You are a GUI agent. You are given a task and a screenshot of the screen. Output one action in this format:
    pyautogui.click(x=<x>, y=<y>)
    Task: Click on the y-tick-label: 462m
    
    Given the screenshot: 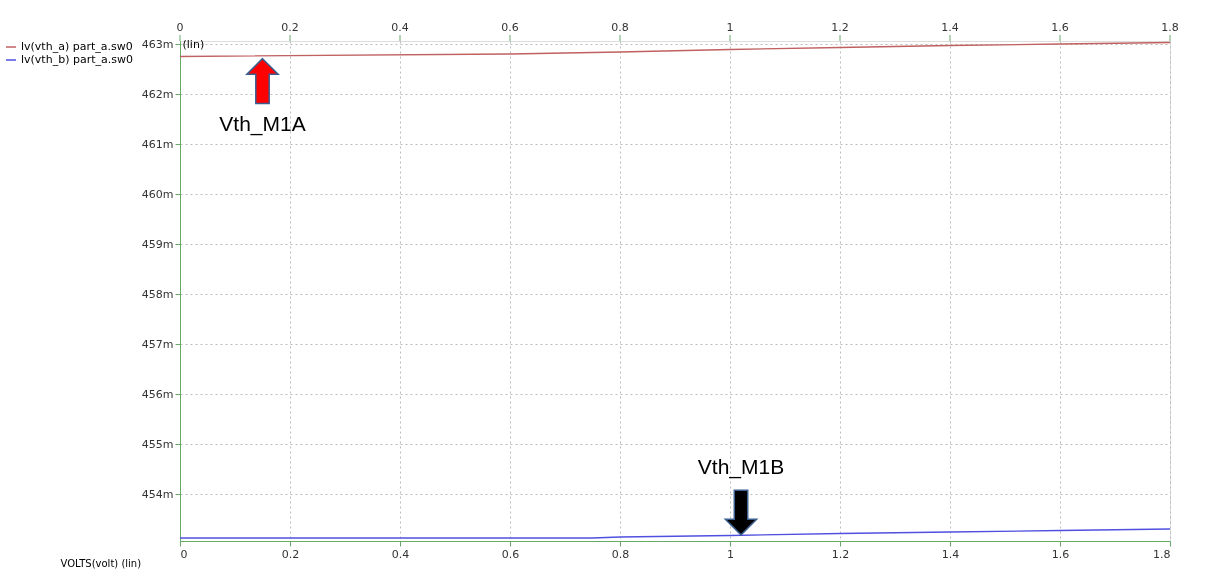 What is the action you would take?
    pyautogui.click(x=157, y=94)
    